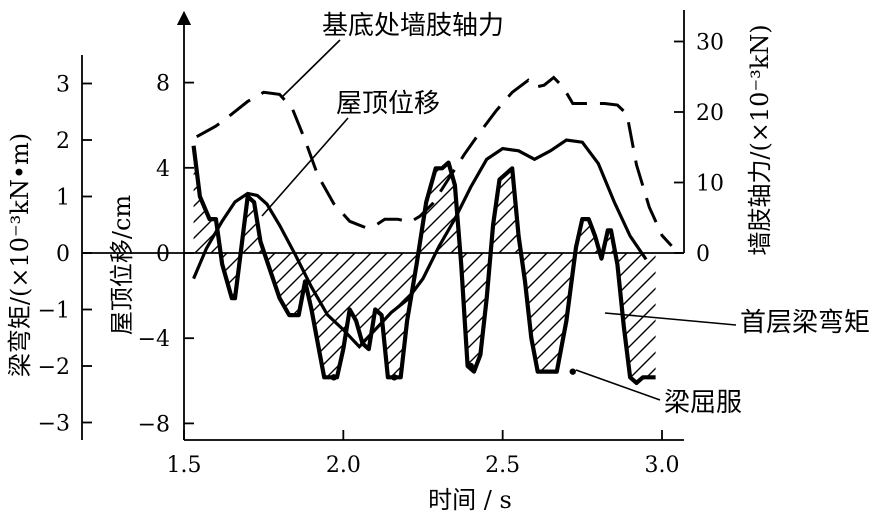 The width and height of the screenshot is (886, 521). Describe the element at coordinates (63, 198) in the screenshot. I see `moment-tick-label: 1` at that location.